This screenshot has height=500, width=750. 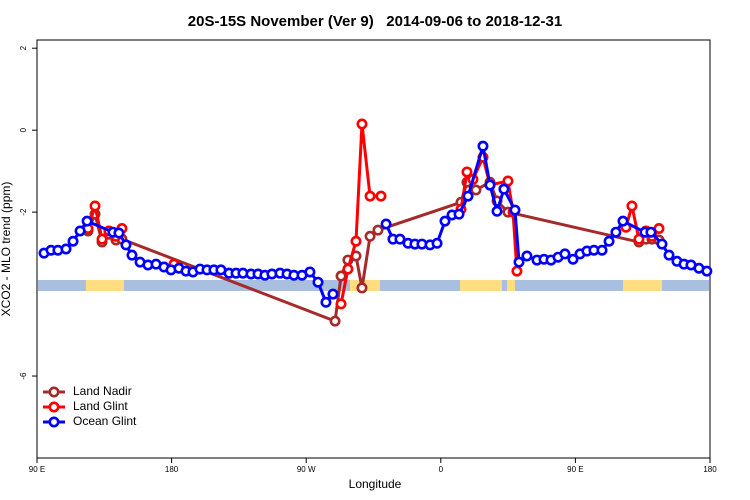 What do you see at coordinates (100, 406) in the screenshot?
I see `legend-label: Land Glint` at bounding box center [100, 406].